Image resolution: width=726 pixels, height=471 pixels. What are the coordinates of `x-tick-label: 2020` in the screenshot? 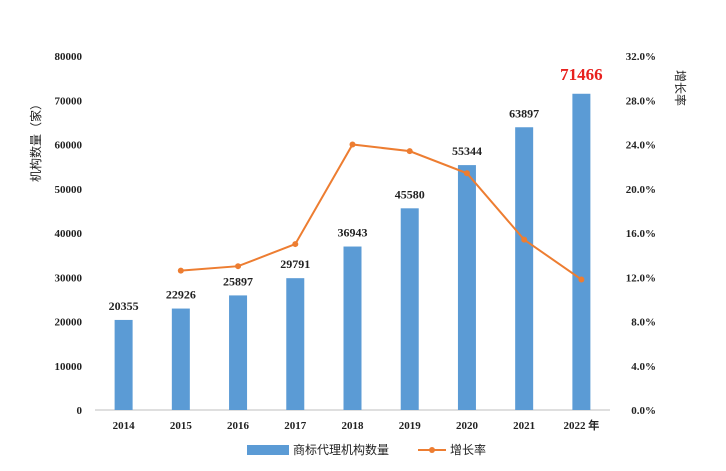 It's located at (467, 426).